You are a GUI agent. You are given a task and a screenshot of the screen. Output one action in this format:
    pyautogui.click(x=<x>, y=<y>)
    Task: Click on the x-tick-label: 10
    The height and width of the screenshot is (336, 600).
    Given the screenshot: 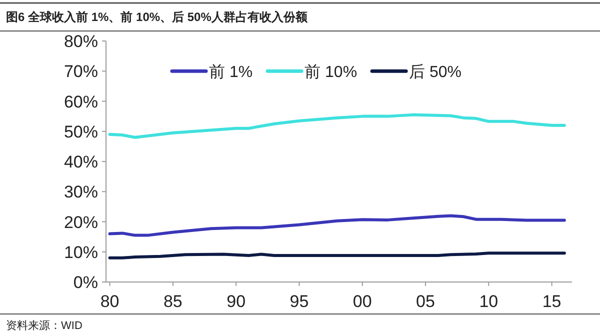 What is the action you would take?
    pyautogui.click(x=488, y=301)
    